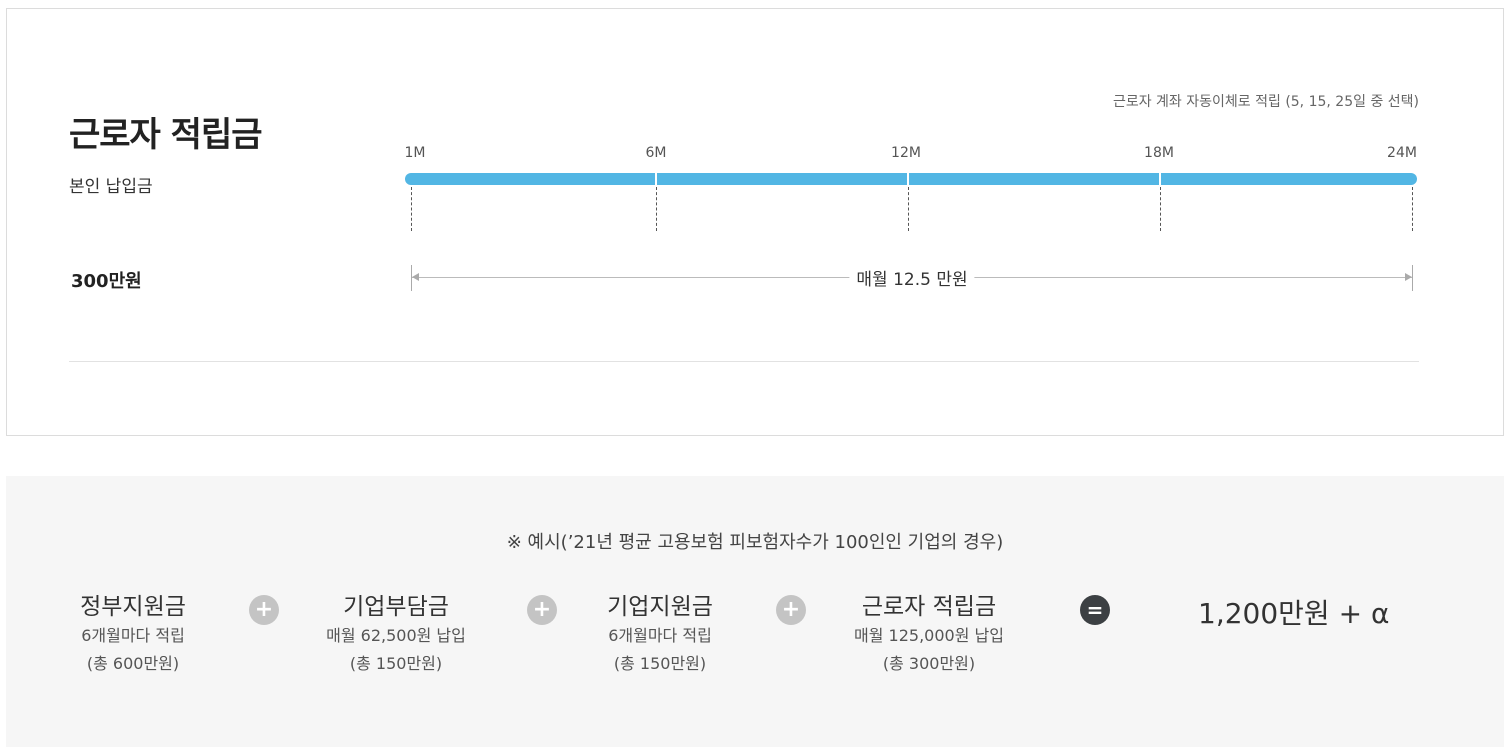 The image size is (1512, 747). Describe the element at coordinates (1408, 277) in the screenshot. I see `arrow-right-icon` at that location.